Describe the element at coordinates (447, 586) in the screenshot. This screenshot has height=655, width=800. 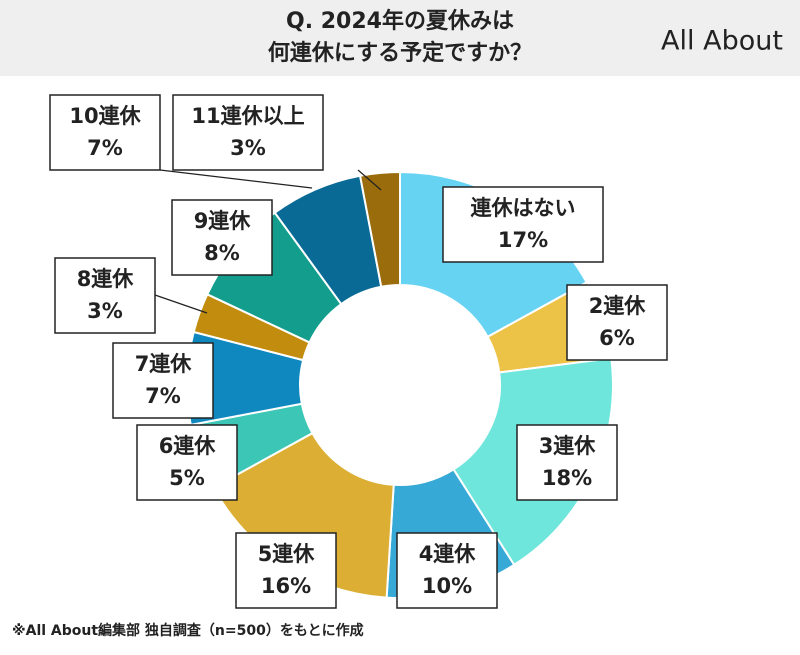
I see `value-label: 10%` at that location.